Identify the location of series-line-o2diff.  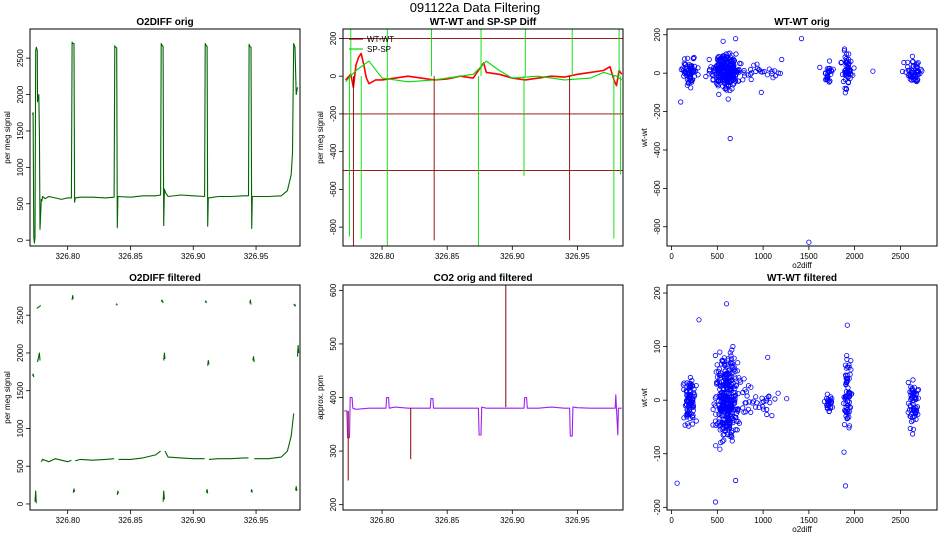
(165, 142).